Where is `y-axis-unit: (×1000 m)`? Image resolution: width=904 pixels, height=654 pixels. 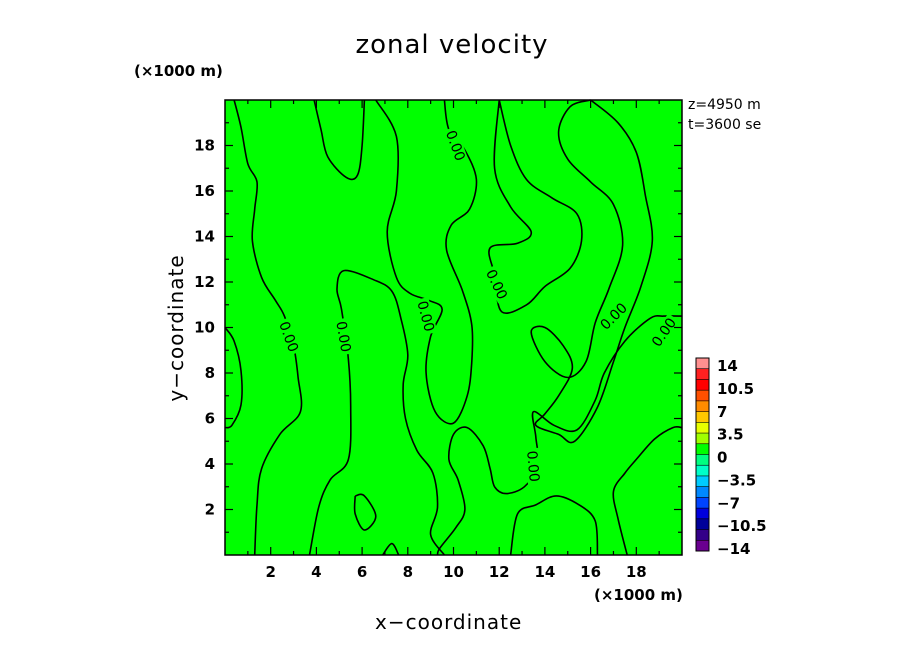
y-axis-unit: (×1000 m) is located at coordinates (178, 71).